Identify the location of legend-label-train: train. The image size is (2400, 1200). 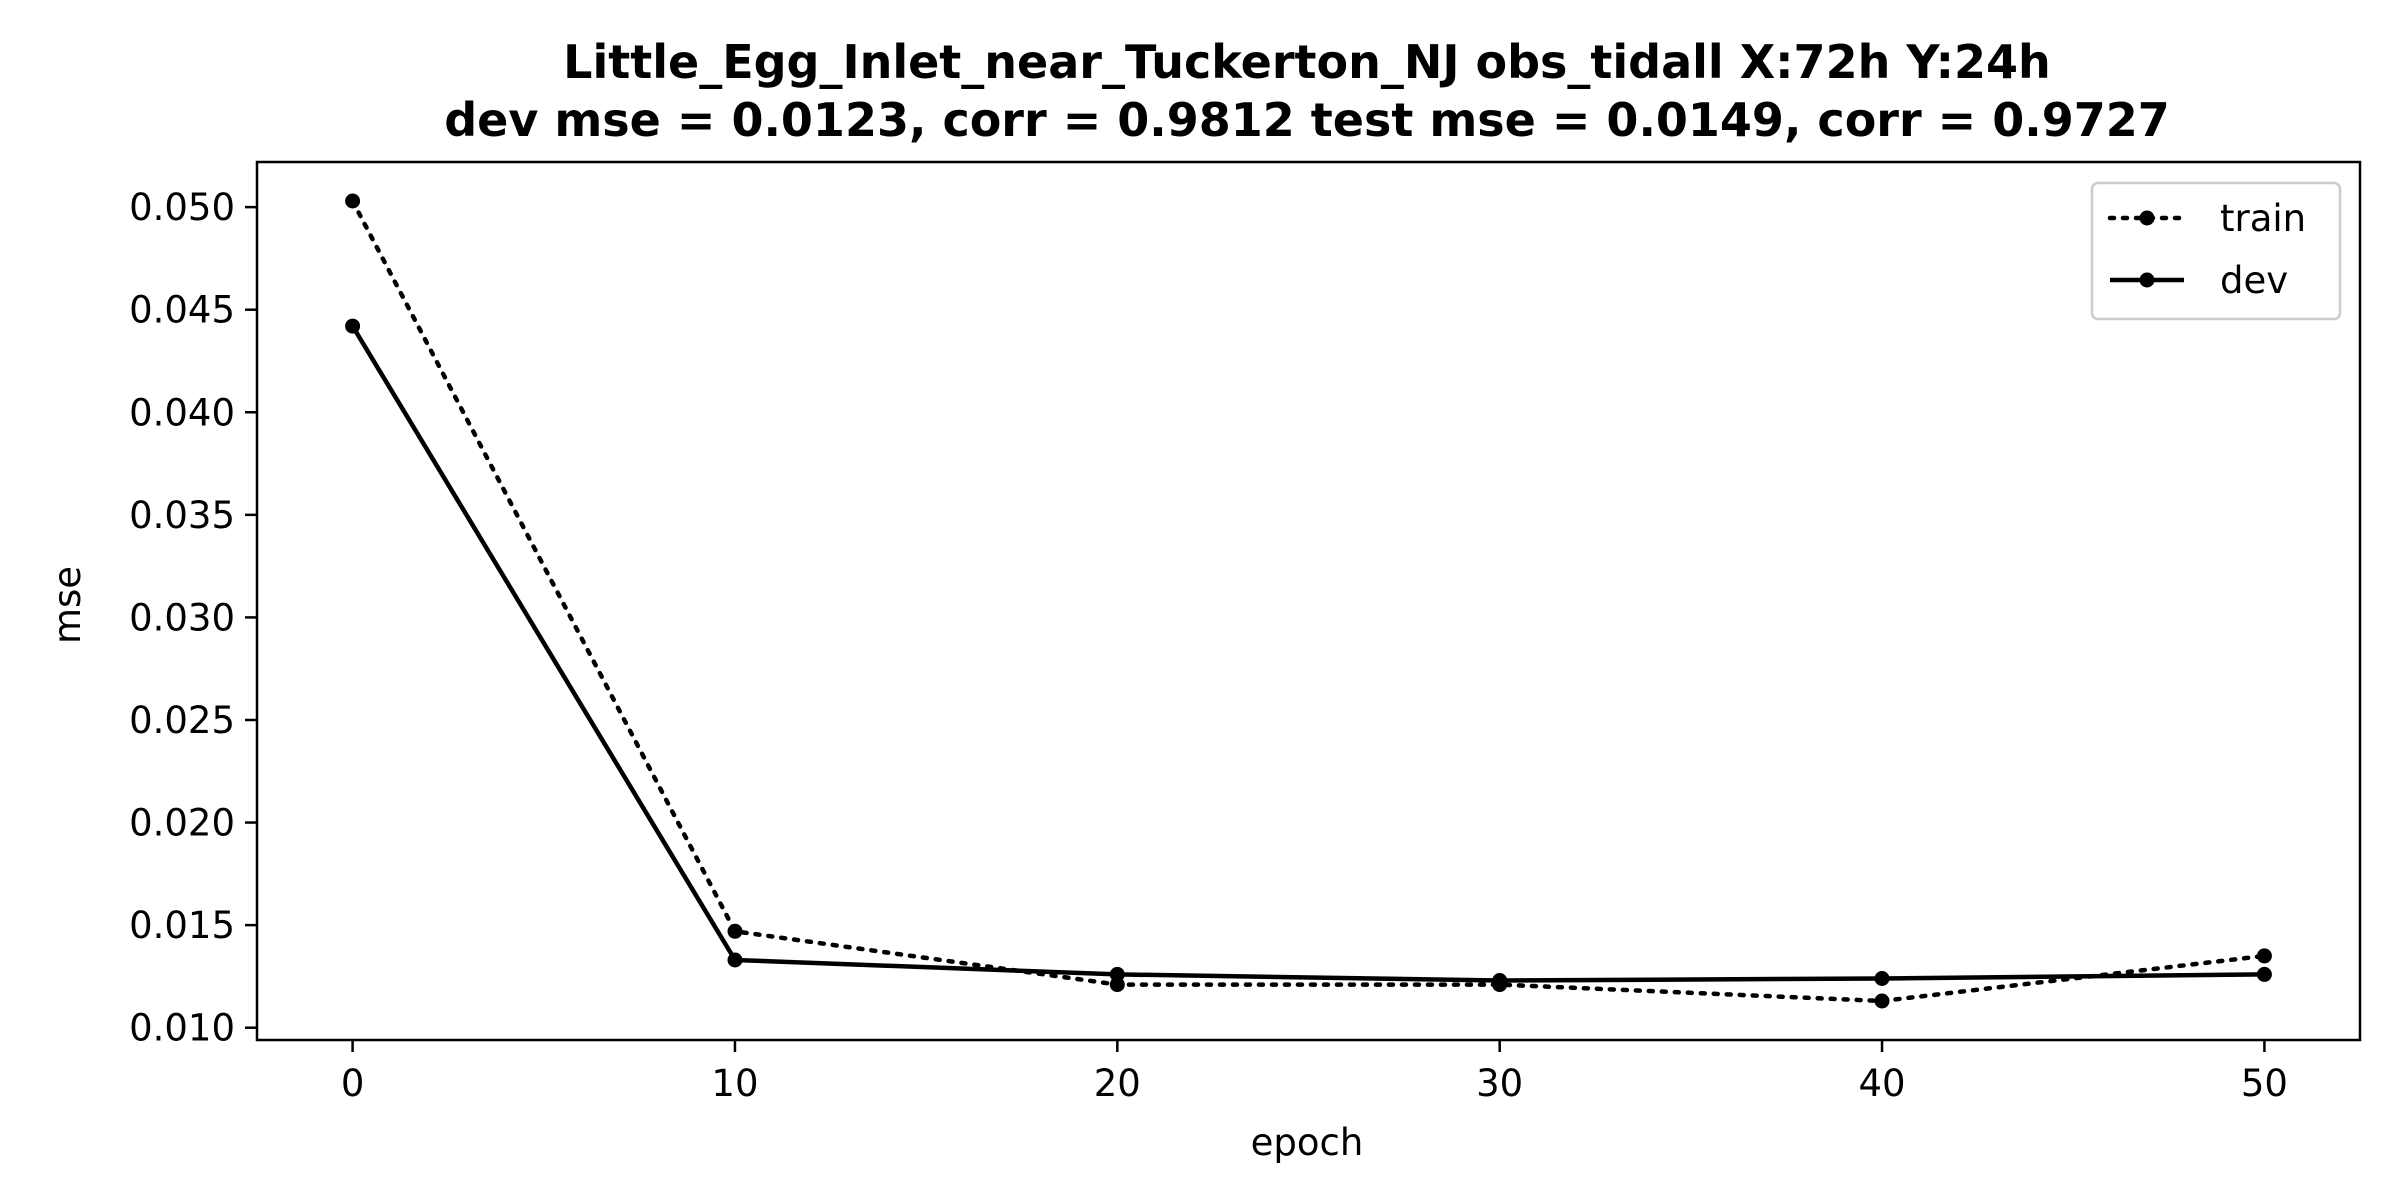
(2263, 218).